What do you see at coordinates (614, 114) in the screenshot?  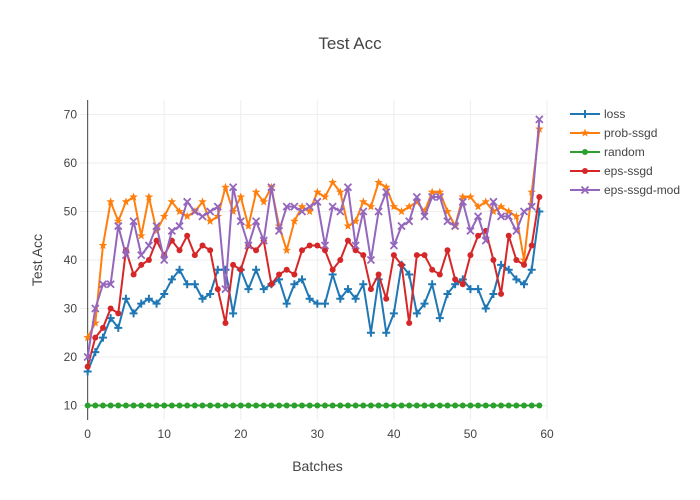 I see `legend-label: loss` at bounding box center [614, 114].